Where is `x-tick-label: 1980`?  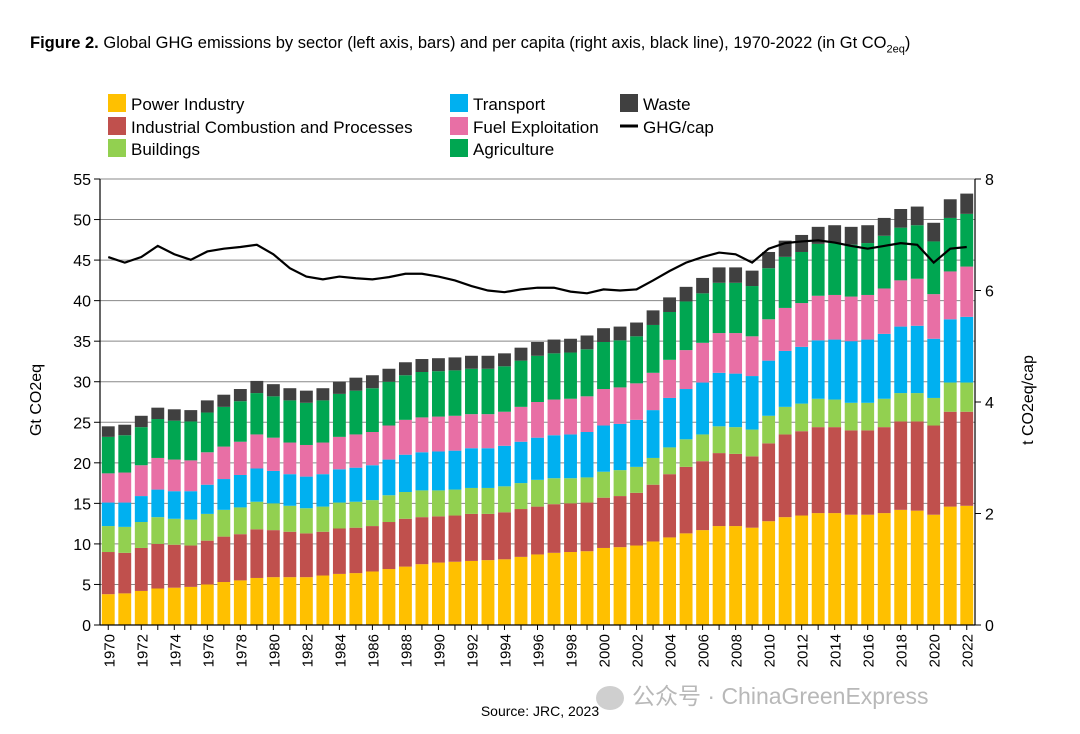 x-tick-label: 1980 is located at coordinates (274, 650).